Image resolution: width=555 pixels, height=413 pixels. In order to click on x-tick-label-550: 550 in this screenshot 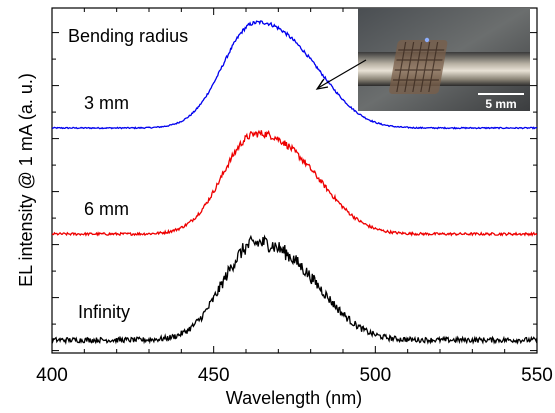, I will do `click(537, 375)`.